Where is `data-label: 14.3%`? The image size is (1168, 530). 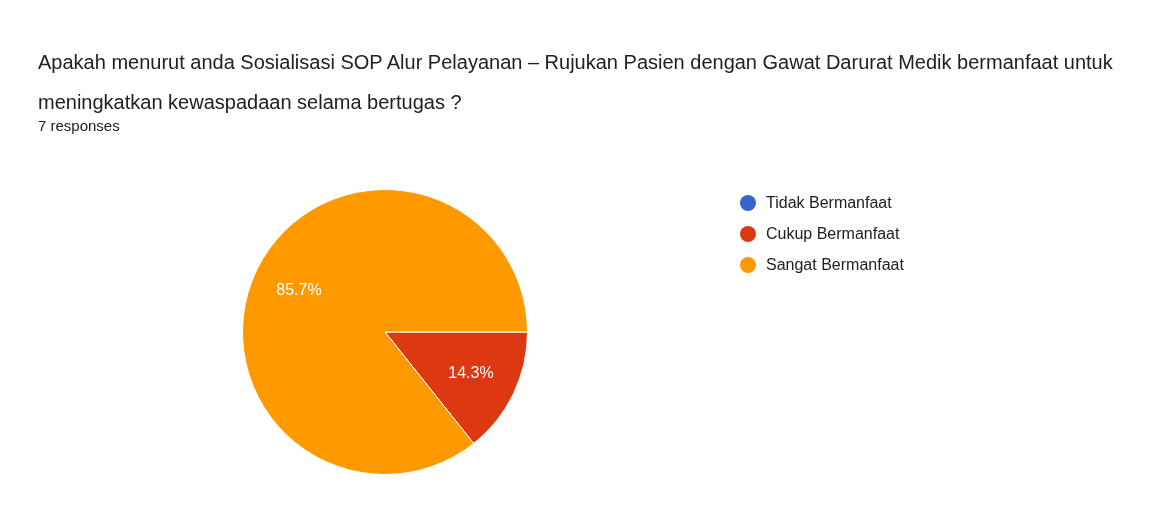 data-label: 14.3% is located at coordinates (471, 372).